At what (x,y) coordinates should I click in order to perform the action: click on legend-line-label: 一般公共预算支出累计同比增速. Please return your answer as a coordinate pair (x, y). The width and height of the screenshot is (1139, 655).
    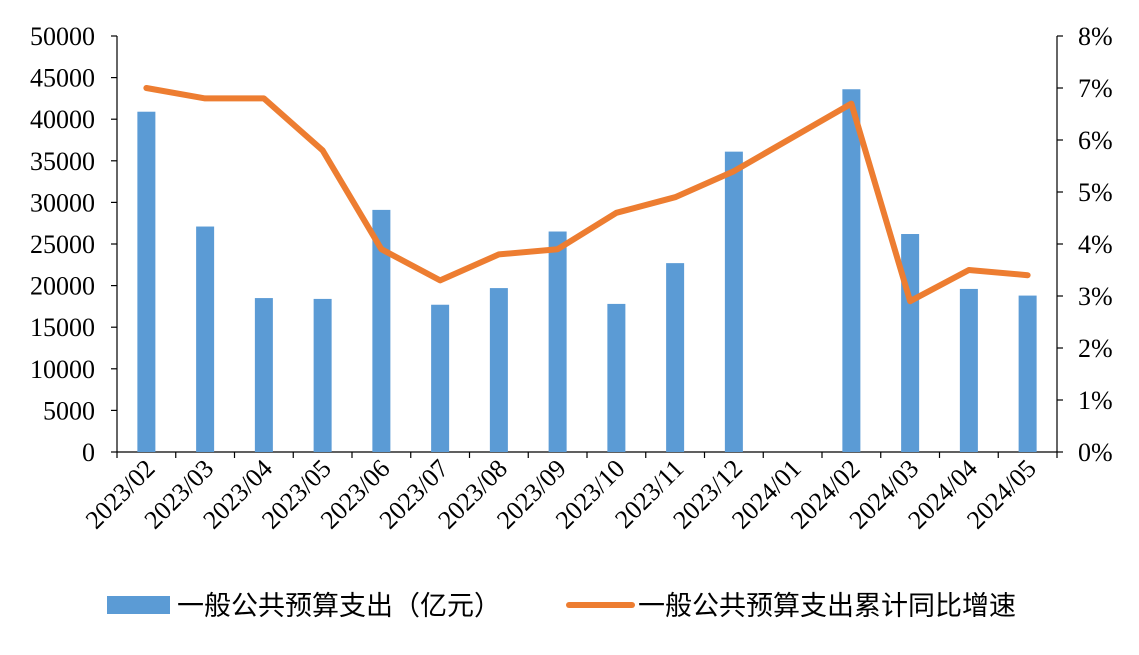
    Looking at the image, I should click on (827, 606).